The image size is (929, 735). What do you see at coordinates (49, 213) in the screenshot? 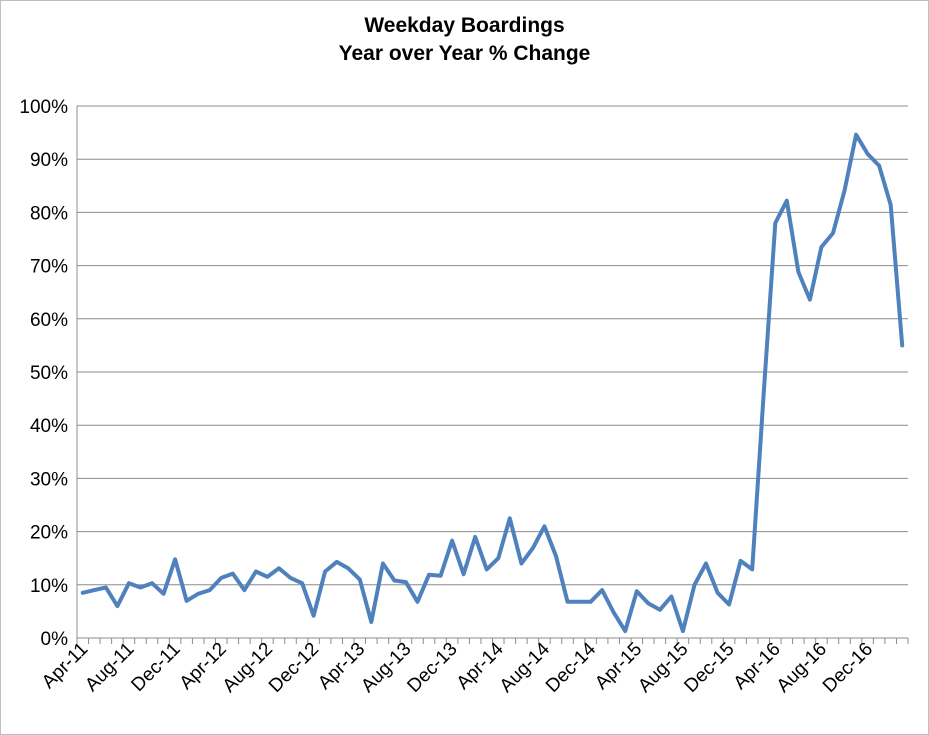
I see `y-tick-label: 80%` at bounding box center [49, 213].